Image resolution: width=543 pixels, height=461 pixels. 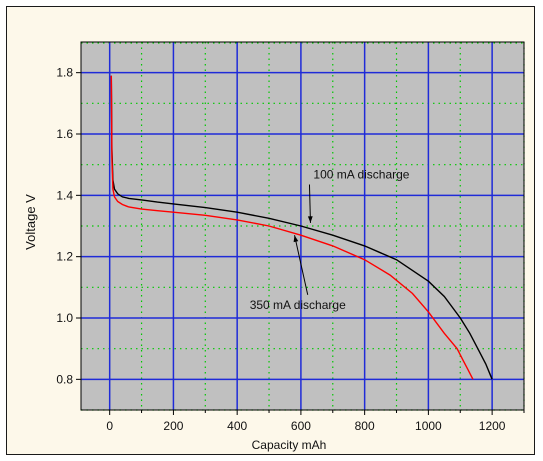 I want to click on y-tick-label: 1.6, so click(x=64, y=134).